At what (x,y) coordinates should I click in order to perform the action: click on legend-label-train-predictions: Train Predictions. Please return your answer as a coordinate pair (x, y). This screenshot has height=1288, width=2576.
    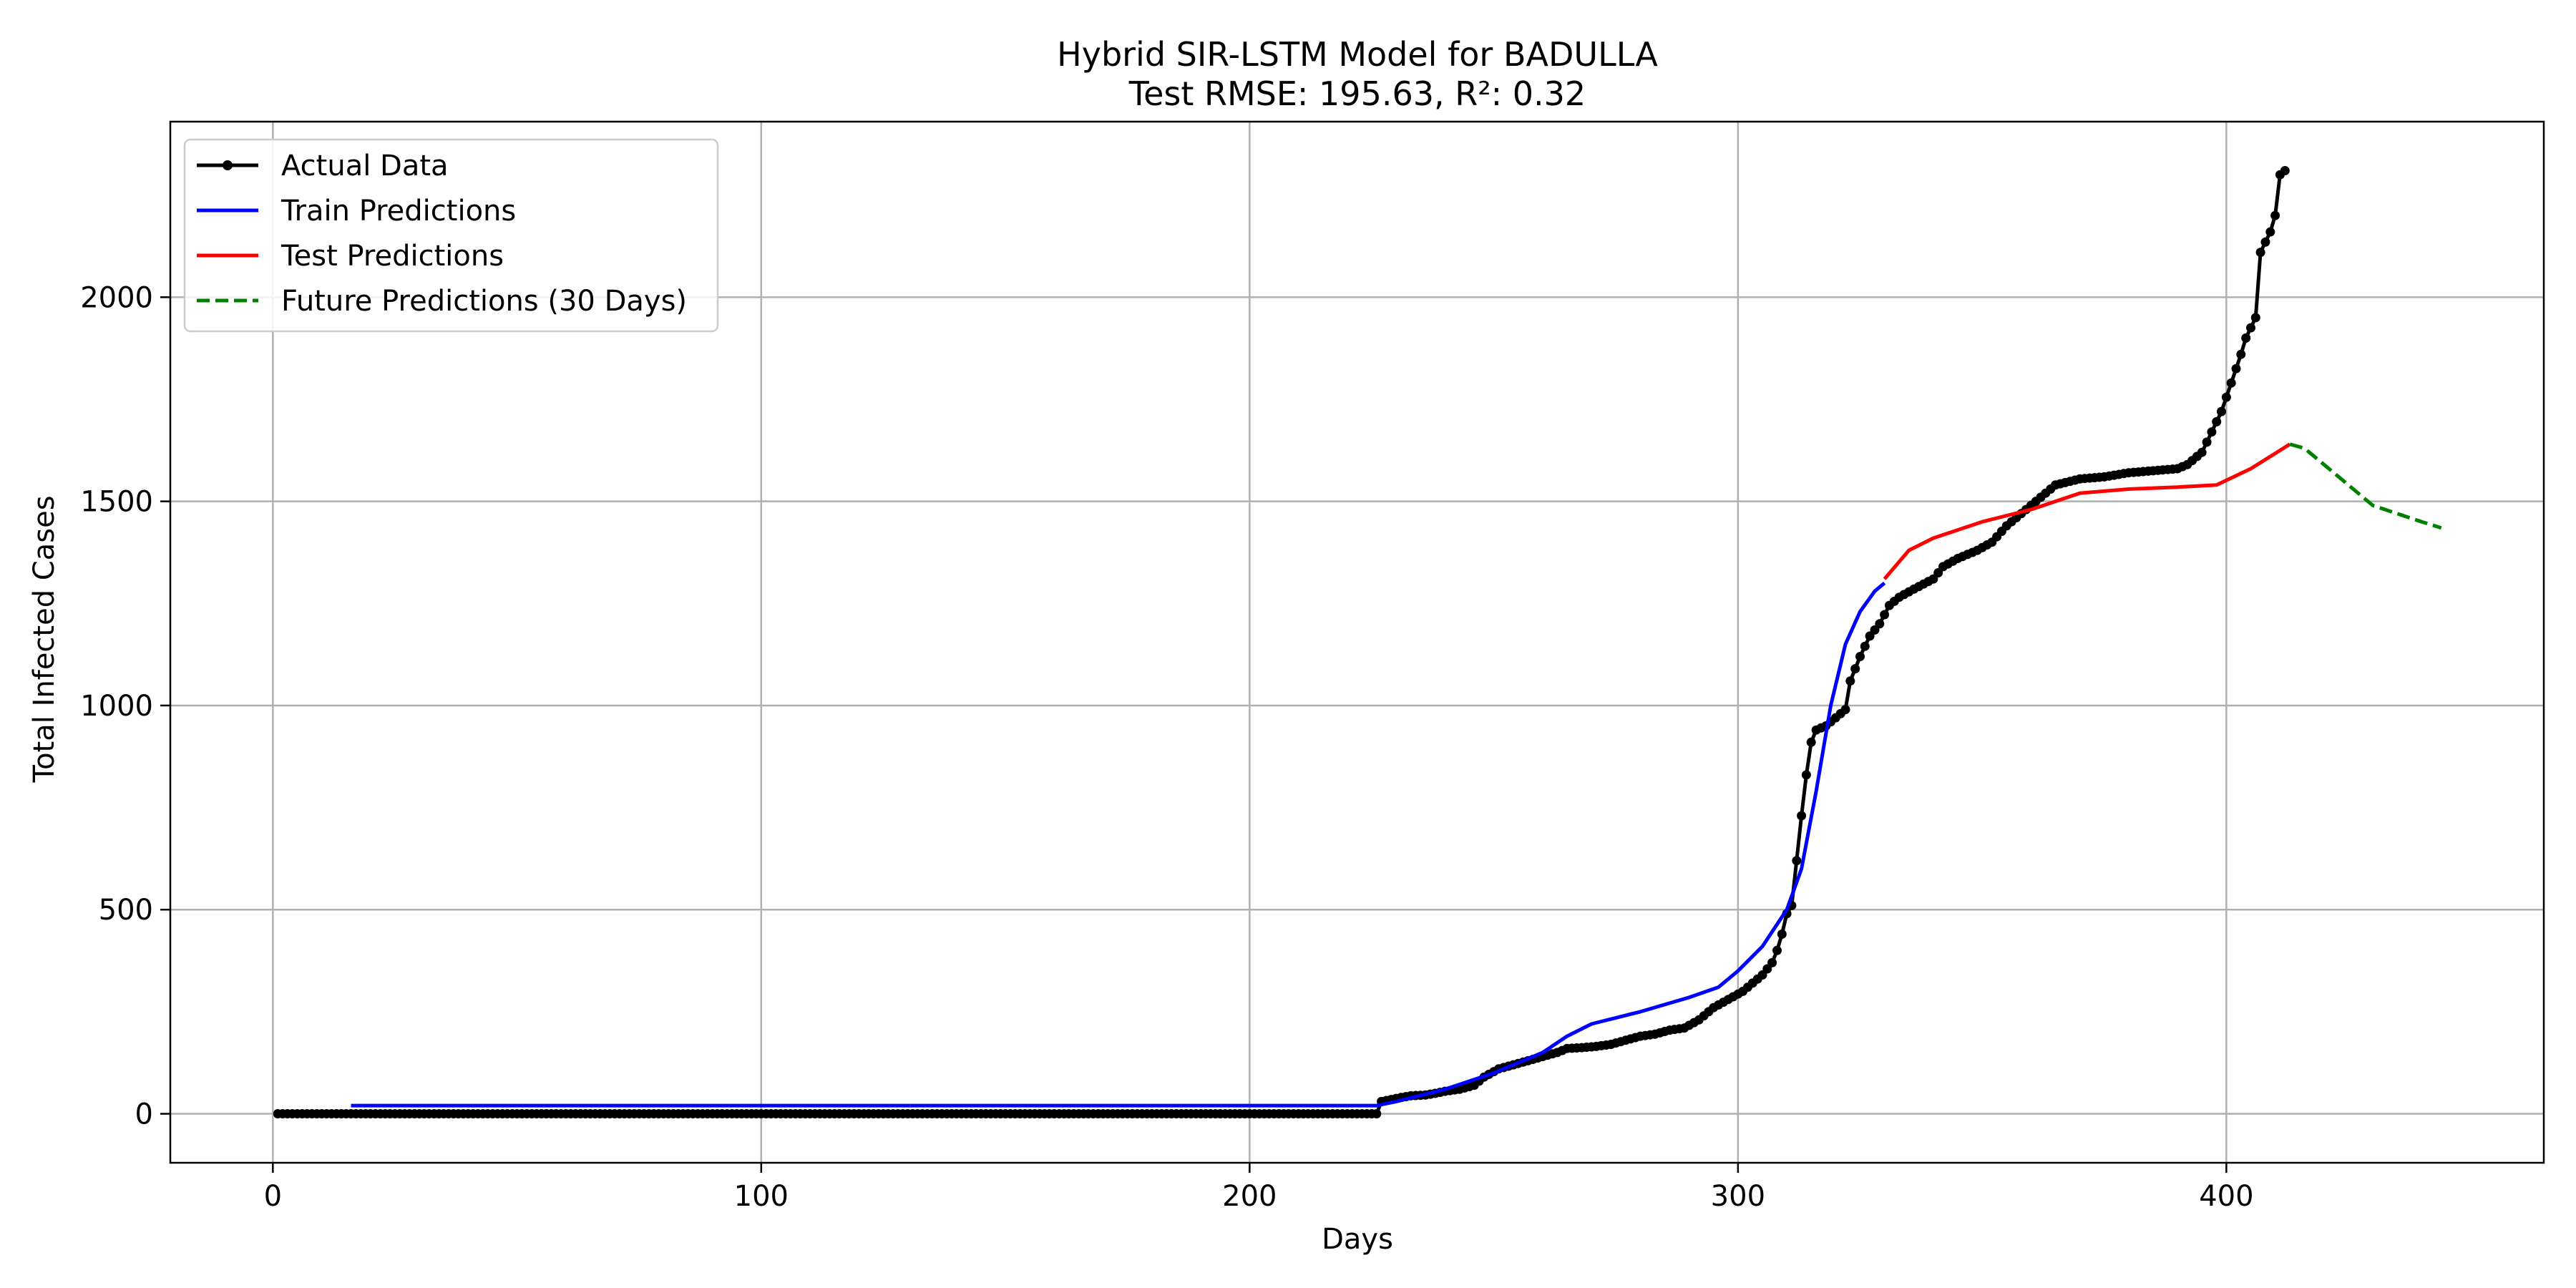
    Looking at the image, I should click on (398, 211).